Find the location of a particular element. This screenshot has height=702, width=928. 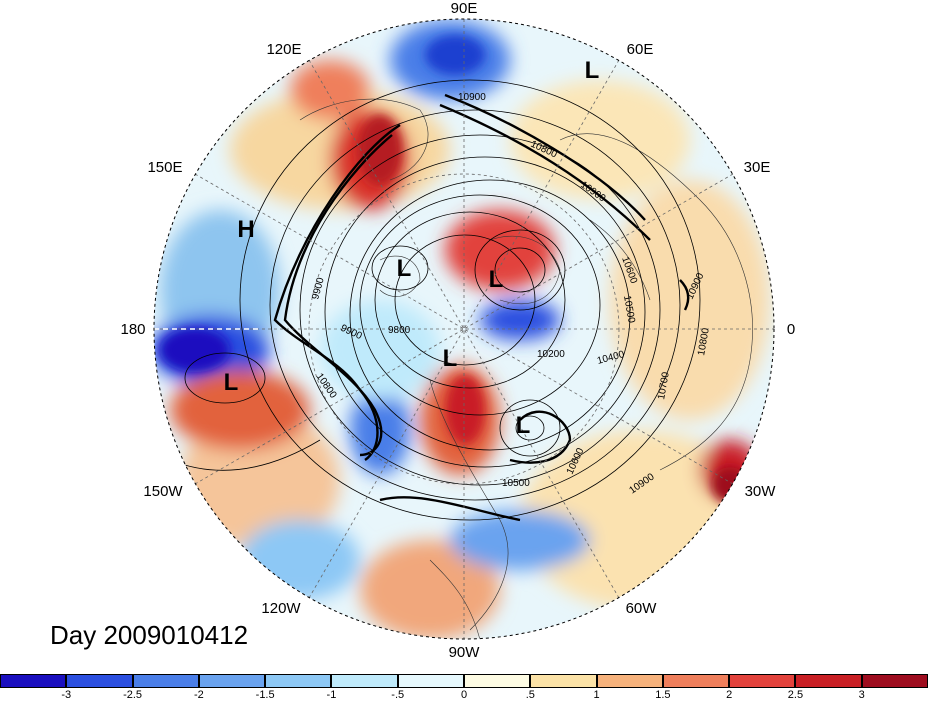

lon-label-90w: 90W is located at coordinates (465, 652).